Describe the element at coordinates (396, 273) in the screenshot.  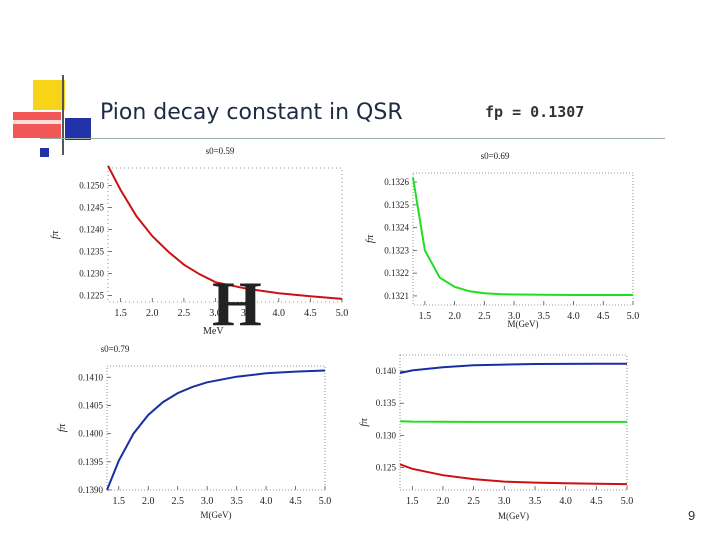
I see `y-tick-label: 0.1322` at that location.